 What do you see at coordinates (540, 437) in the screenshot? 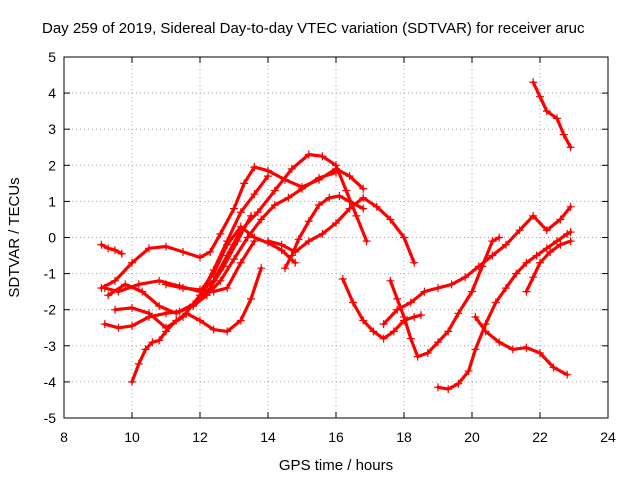
I see `x-tick-label: 22` at bounding box center [540, 437].